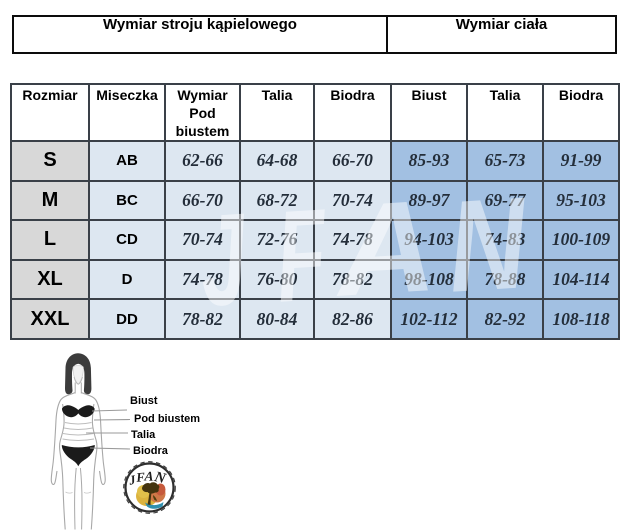 The height and width of the screenshot is (530, 631). I want to click on svg-text: N, so click(160, 478).